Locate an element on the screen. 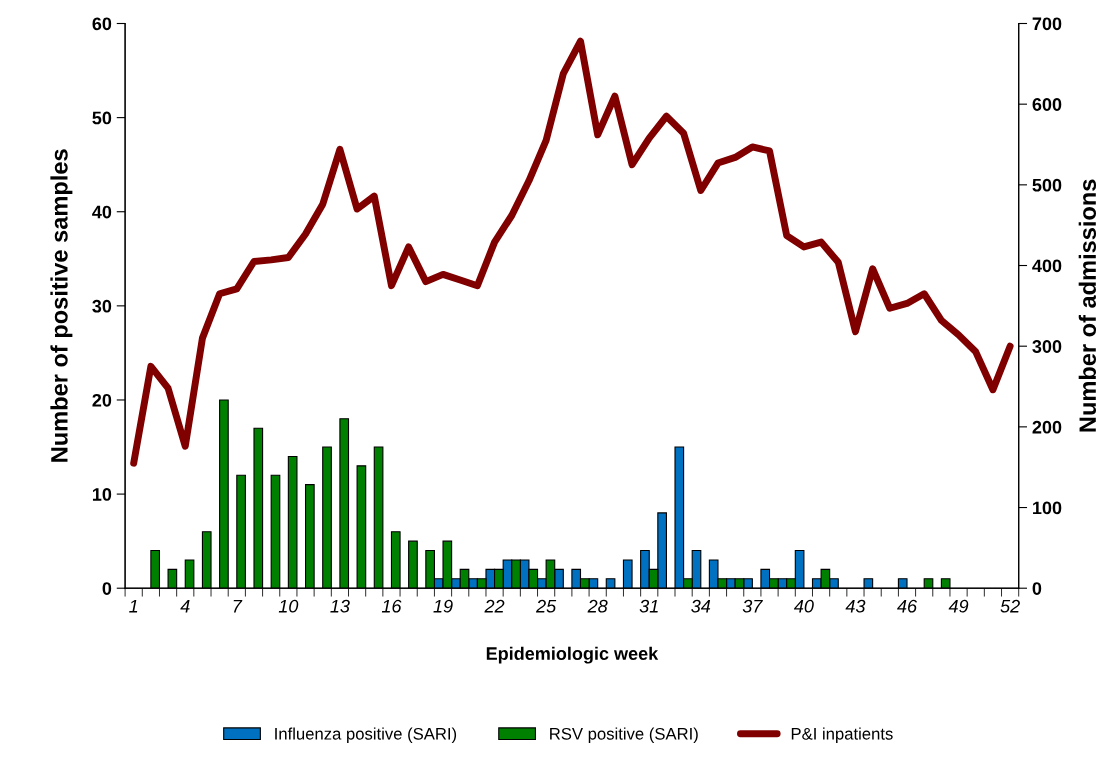 The image size is (1117, 758). y-tick-label: 0 is located at coordinates (107, 588).